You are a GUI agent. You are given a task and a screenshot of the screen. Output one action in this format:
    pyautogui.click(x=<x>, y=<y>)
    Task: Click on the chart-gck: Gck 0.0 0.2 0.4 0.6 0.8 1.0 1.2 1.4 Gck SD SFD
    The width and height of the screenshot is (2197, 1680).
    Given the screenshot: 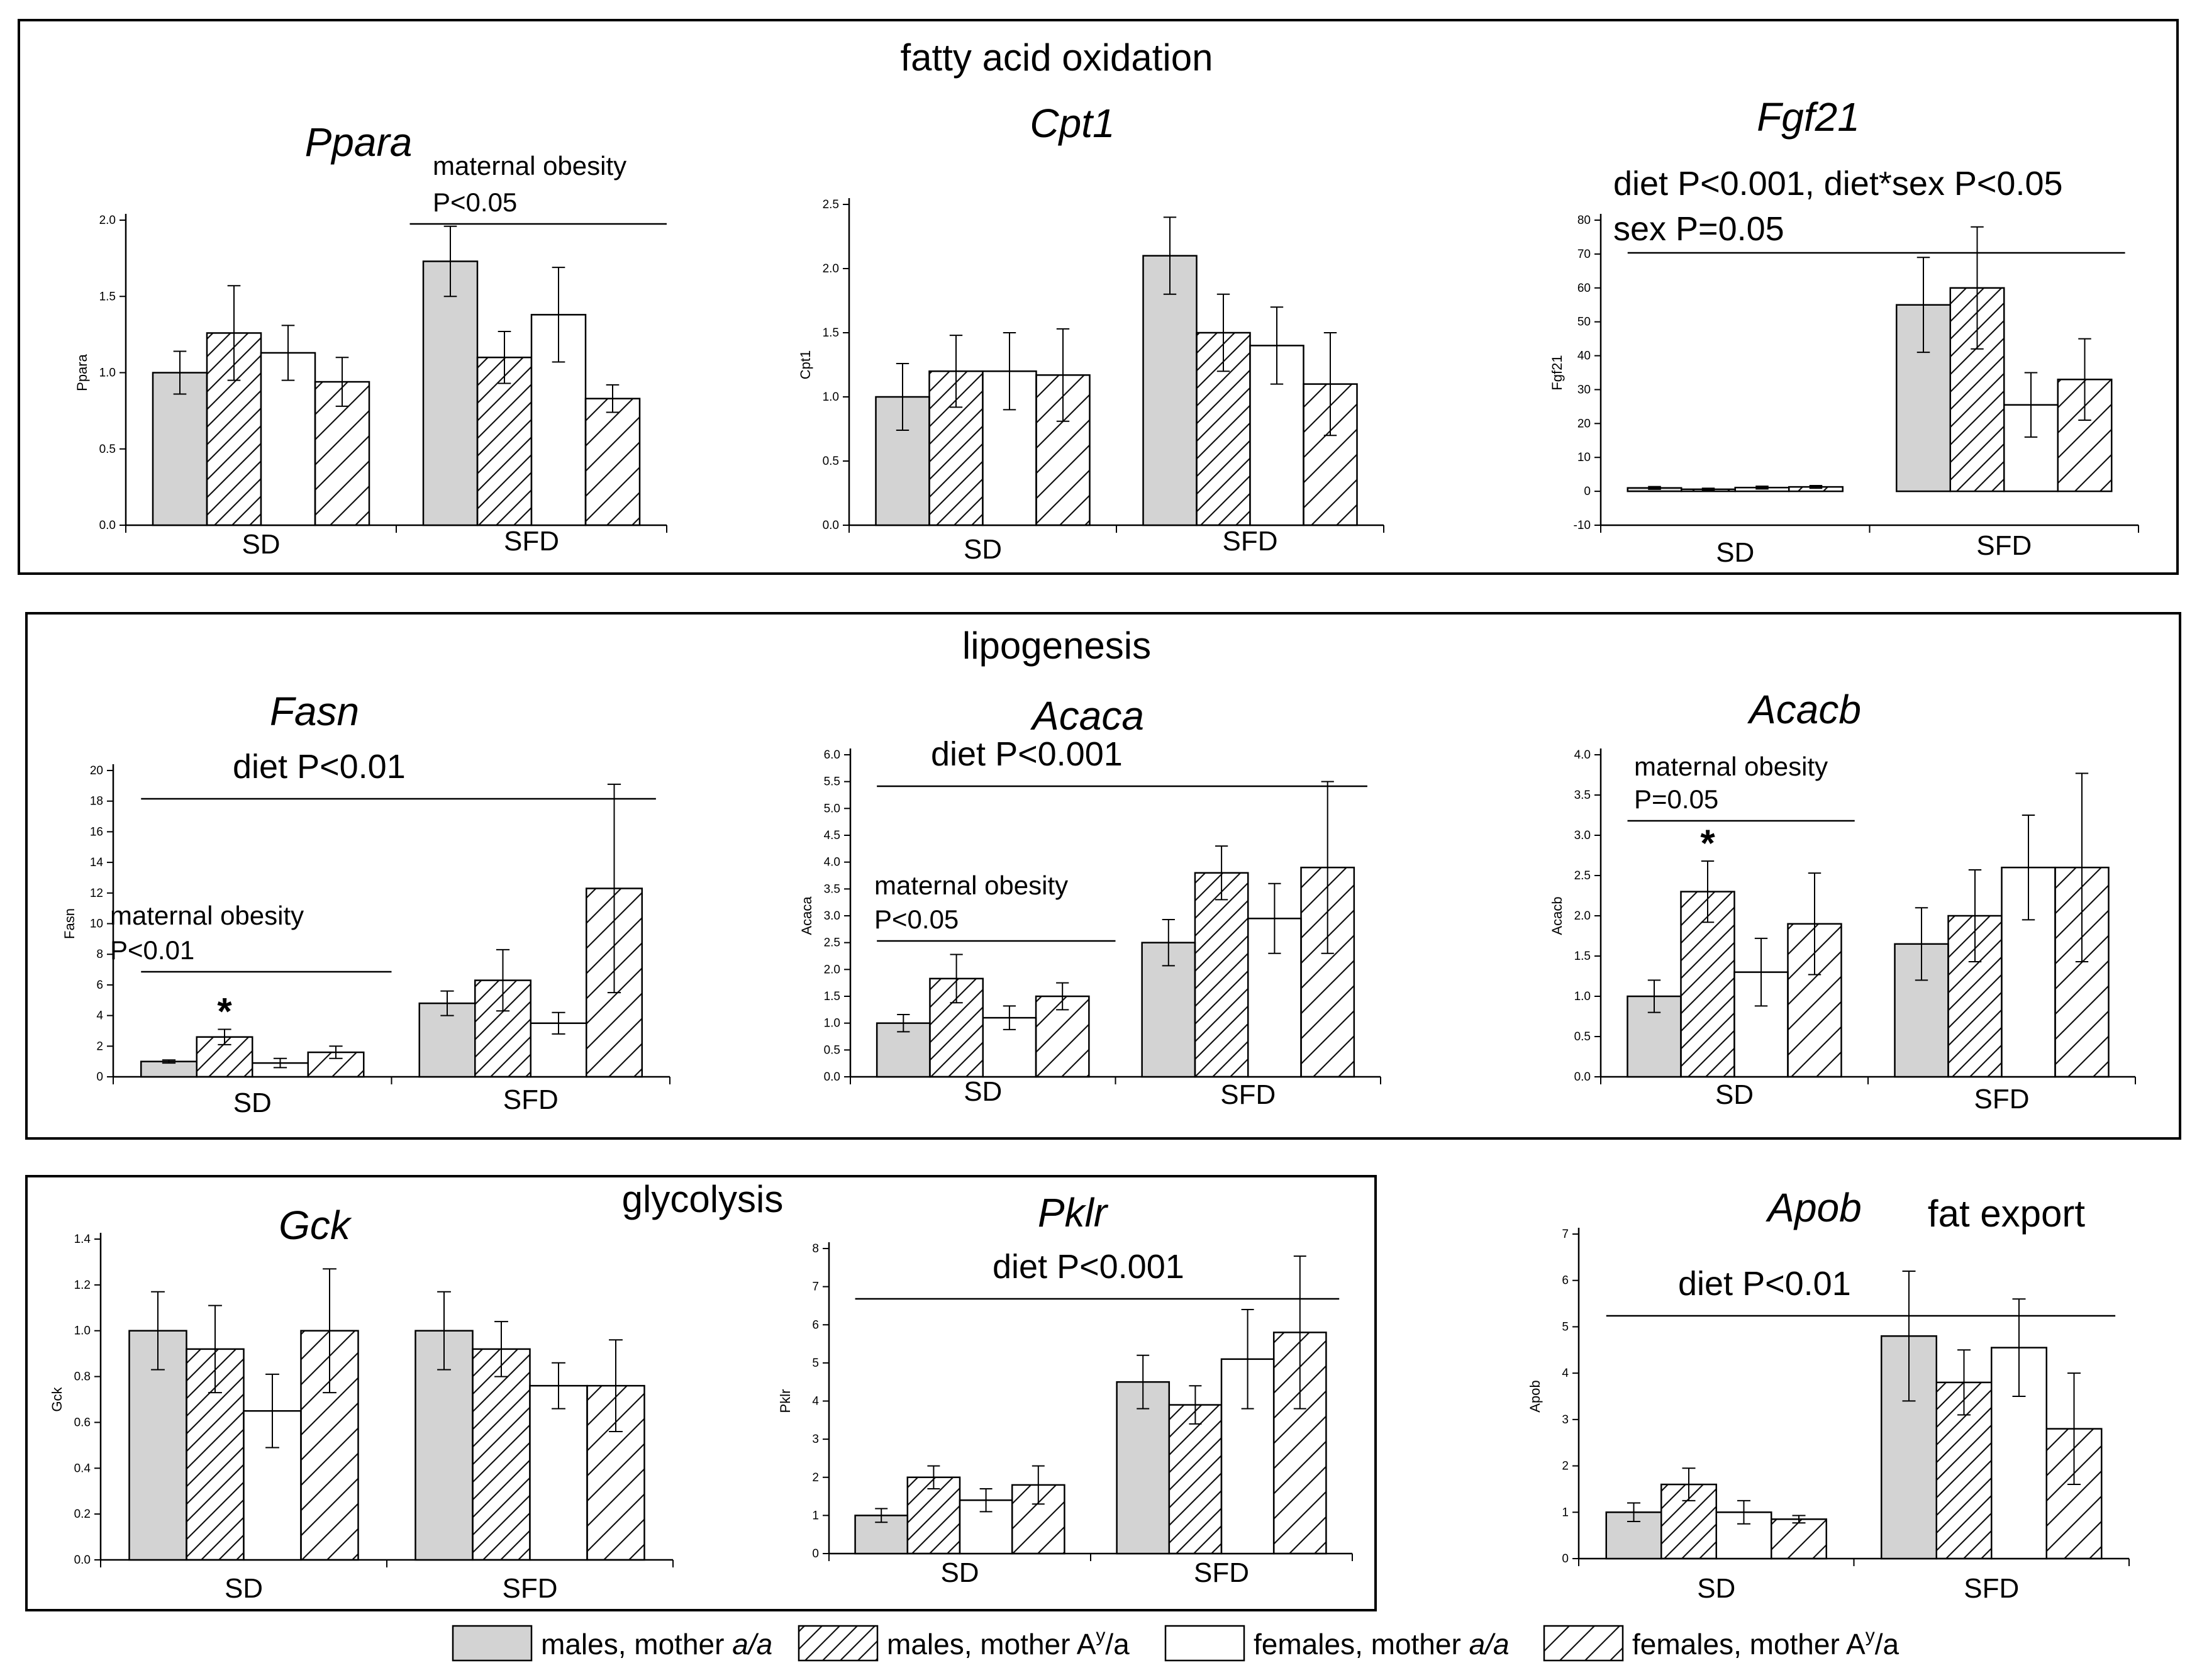 What is the action you would take?
    pyautogui.click(x=361, y=1403)
    